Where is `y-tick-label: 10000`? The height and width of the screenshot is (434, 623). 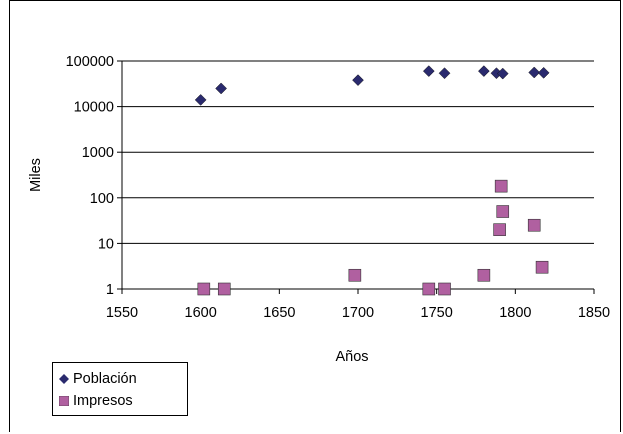
y-tick-label: 10000 is located at coordinates (94, 108).